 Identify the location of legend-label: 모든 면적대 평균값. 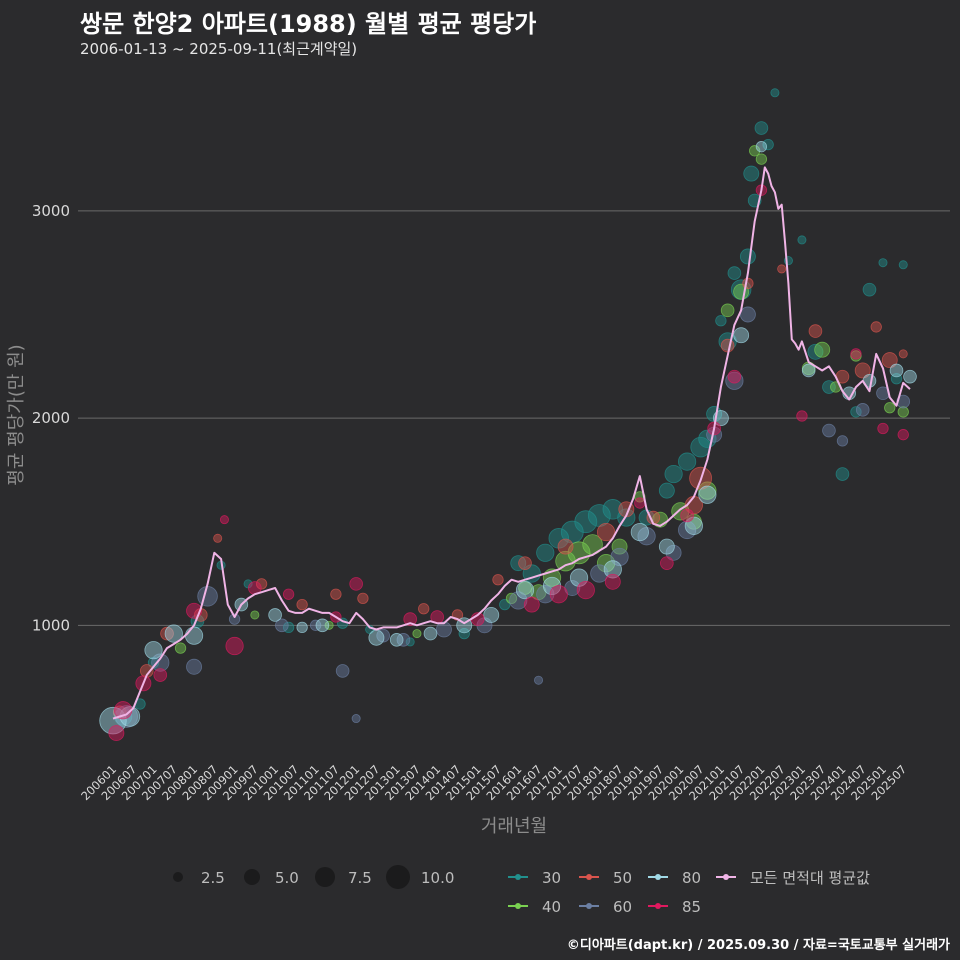
(810, 878).